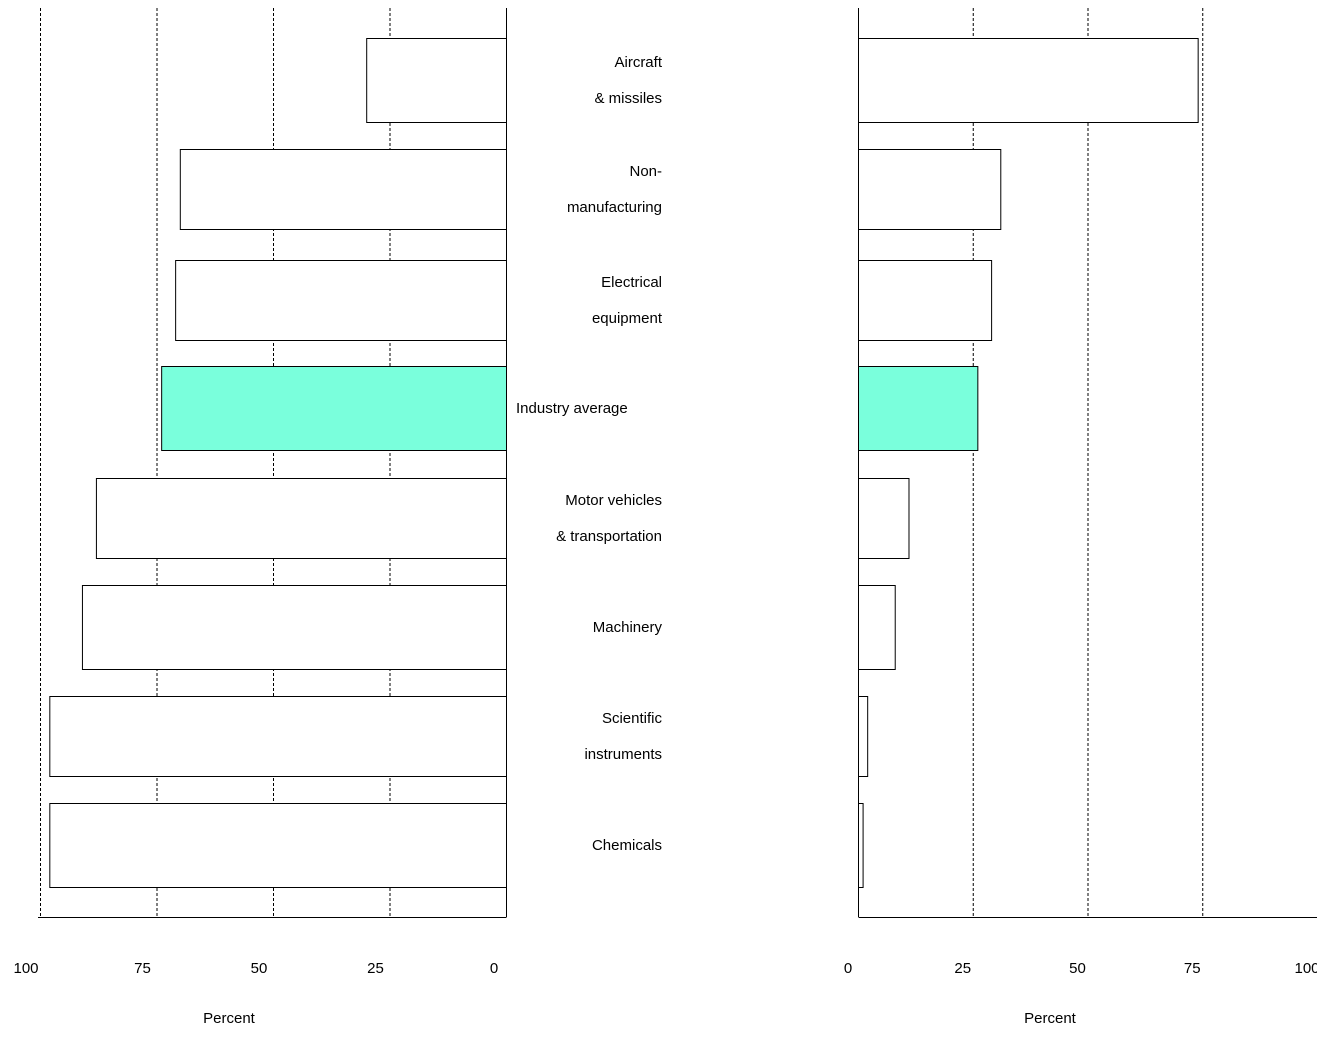 The image size is (1317, 1039). What do you see at coordinates (494, 968) in the screenshot?
I see `left-tick-label-0: 0` at bounding box center [494, 968].